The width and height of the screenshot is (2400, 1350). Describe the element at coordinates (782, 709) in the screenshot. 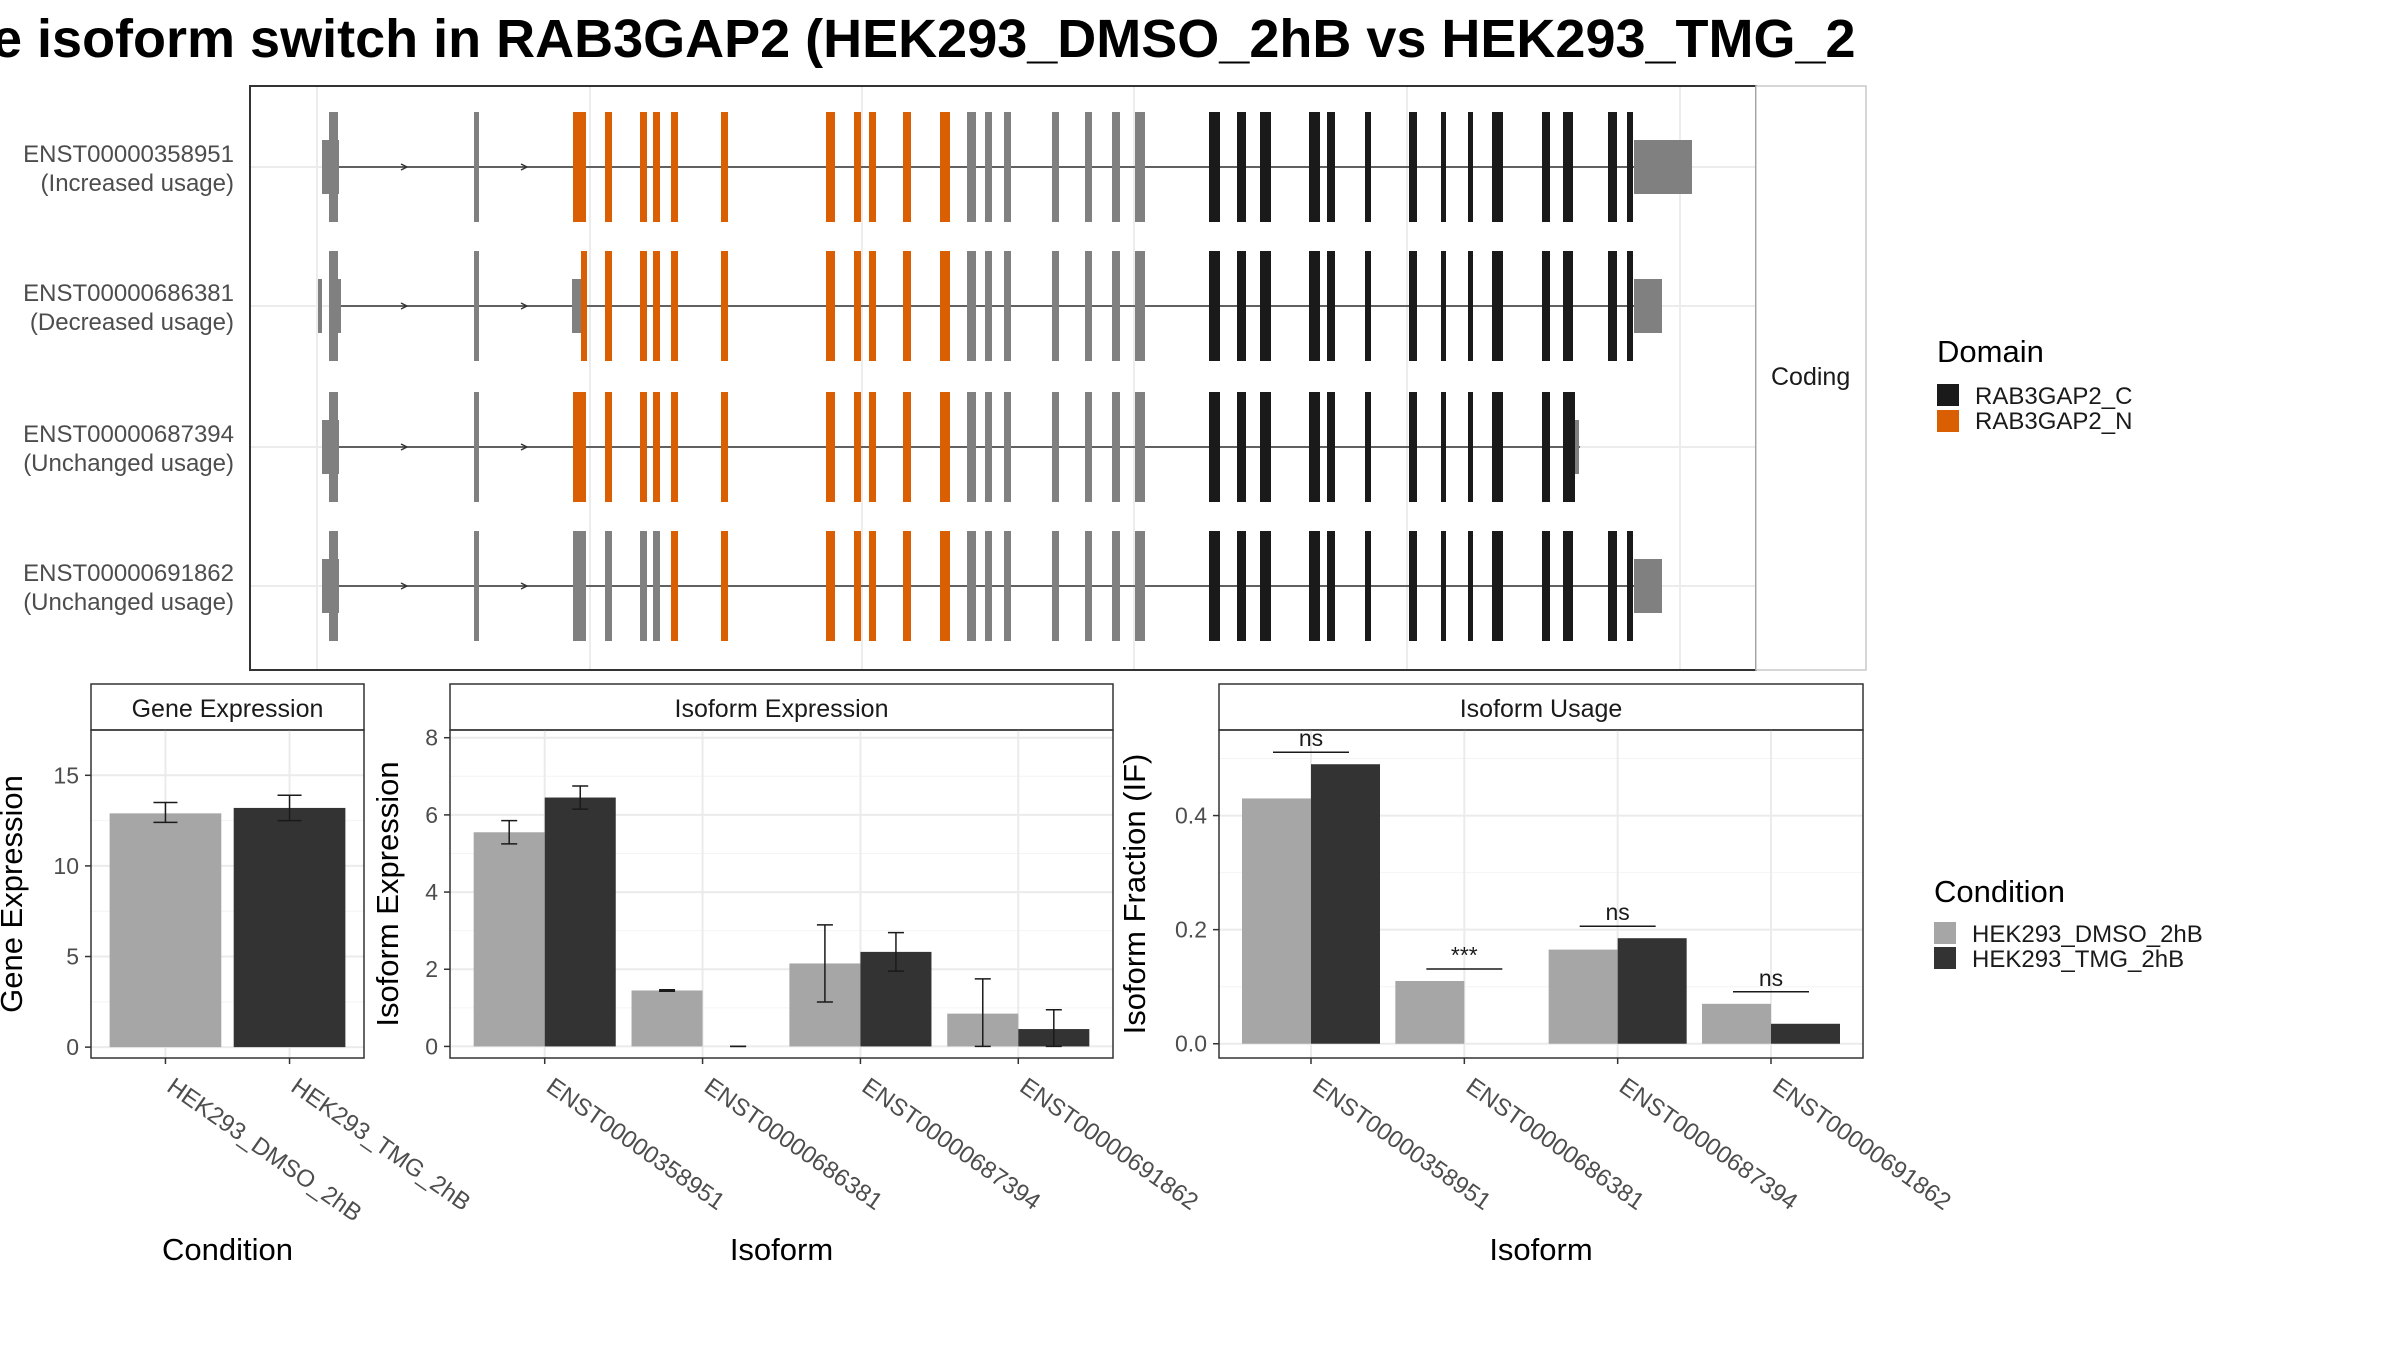

I see `panel-title: Isoform Expression` at that location.